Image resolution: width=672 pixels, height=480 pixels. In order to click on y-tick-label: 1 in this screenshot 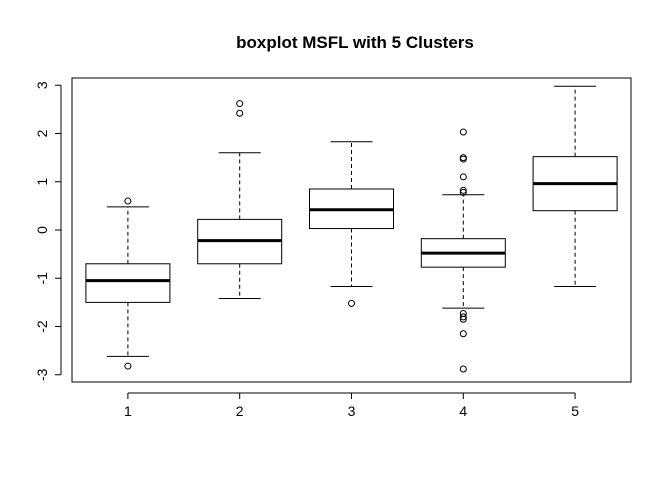, I will do `click(42, 182)`.